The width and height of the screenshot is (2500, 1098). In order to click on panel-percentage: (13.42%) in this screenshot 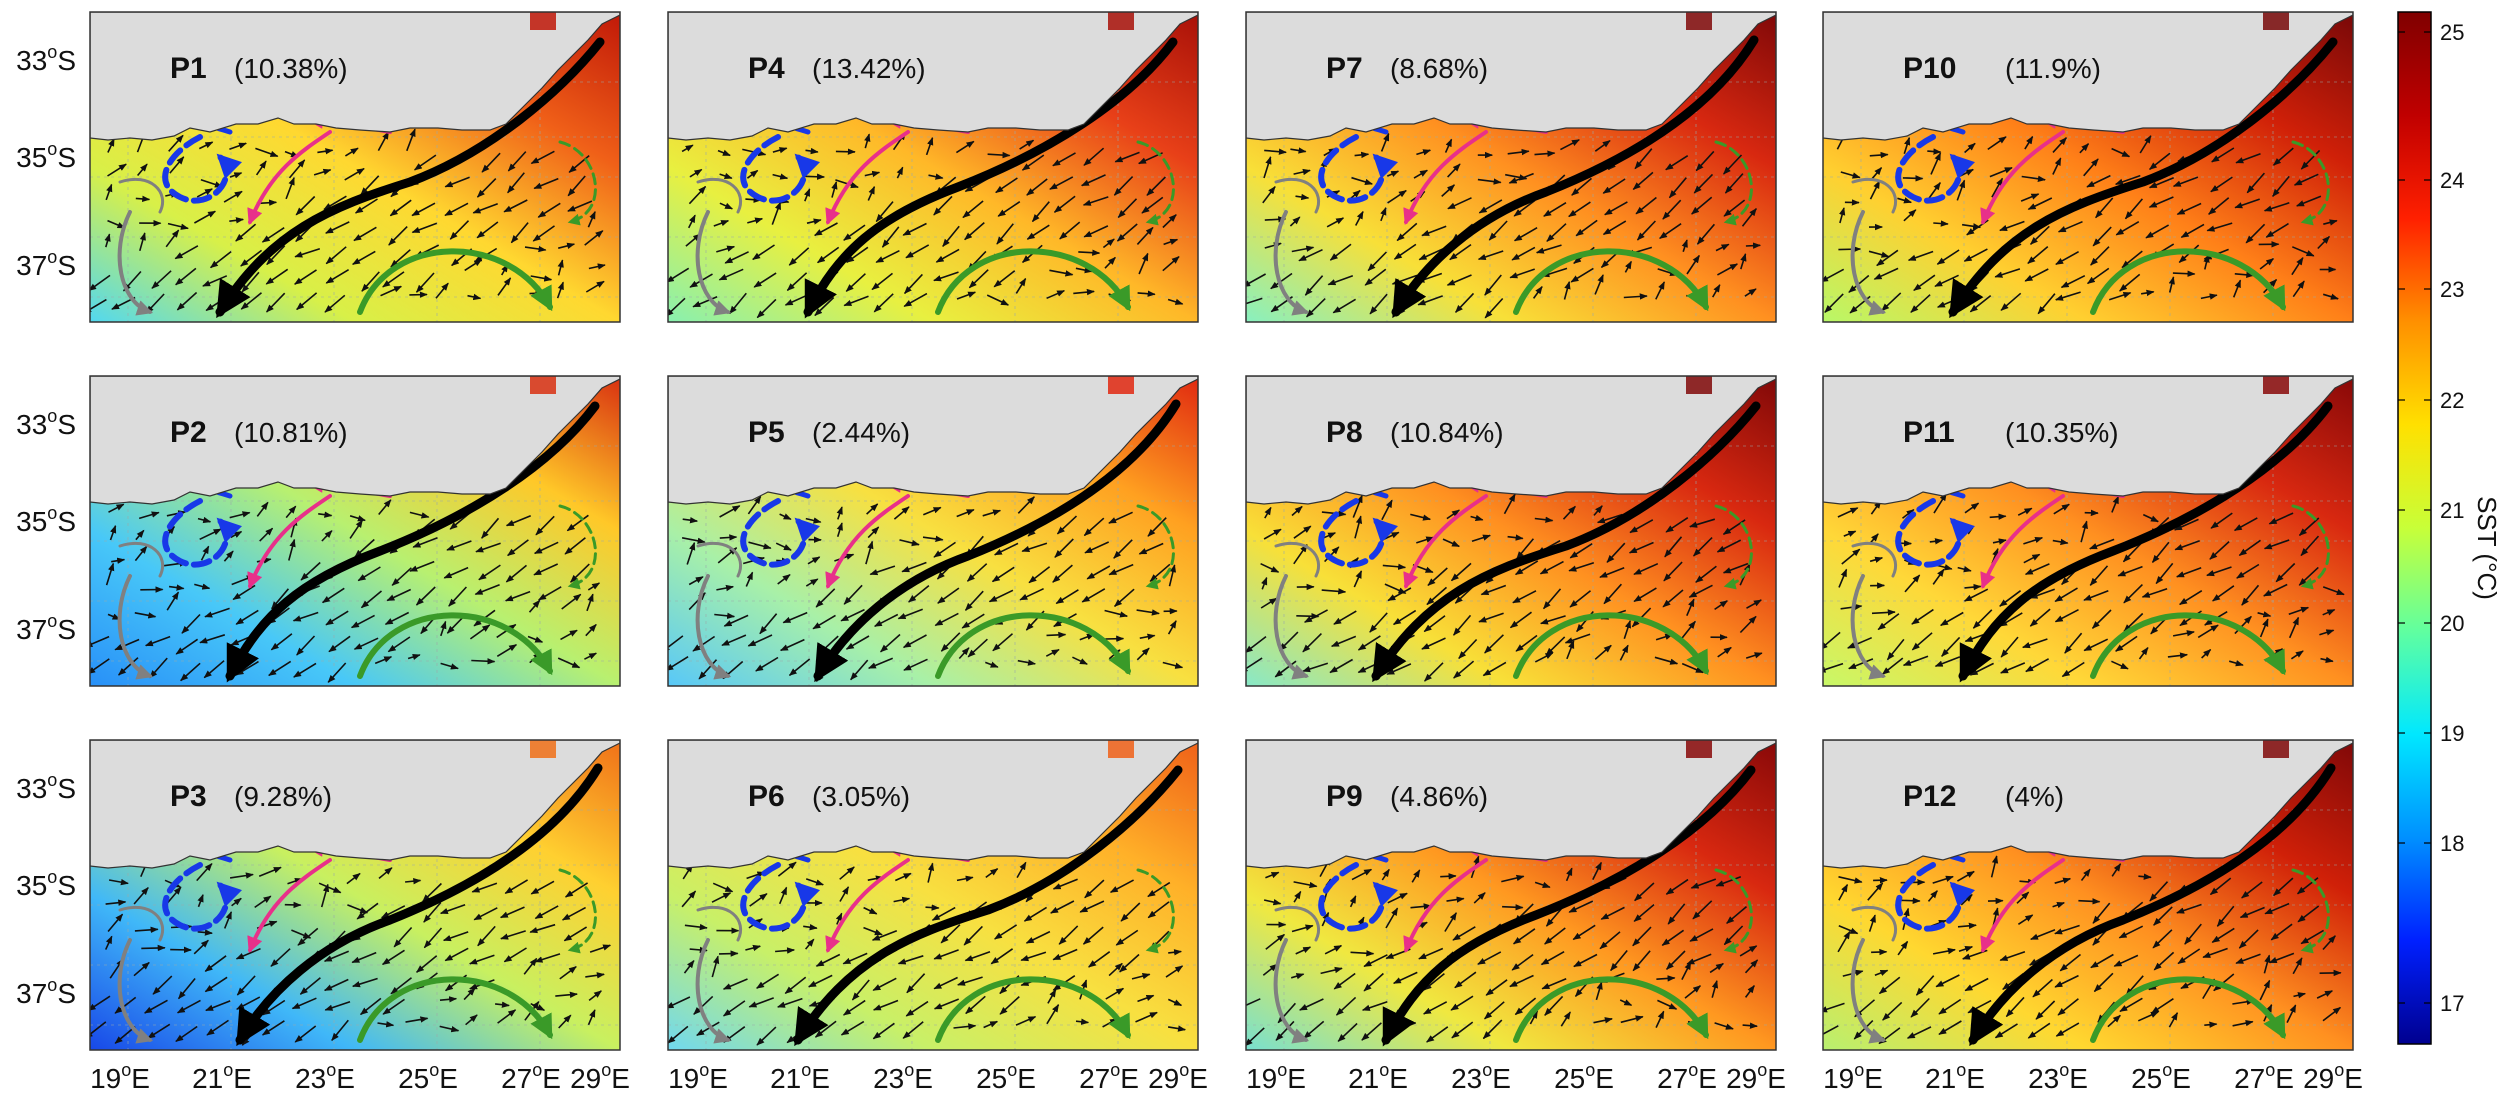, I will do `click(869, 68)`.